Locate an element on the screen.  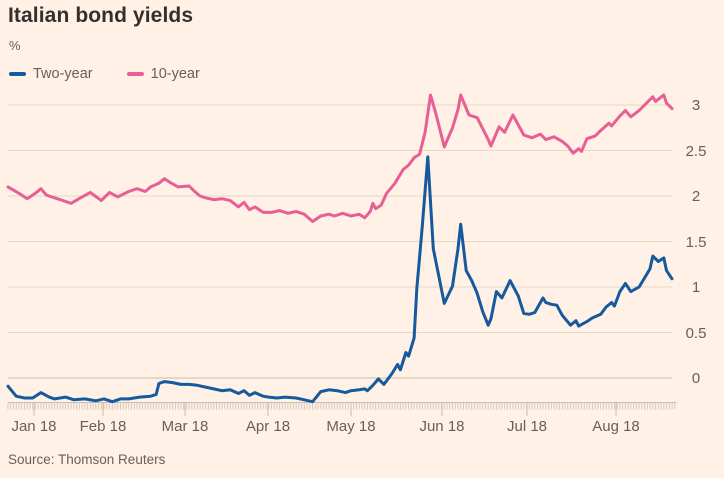
chart-legend: Two-year 10-year is located at coordinates (104, 74).